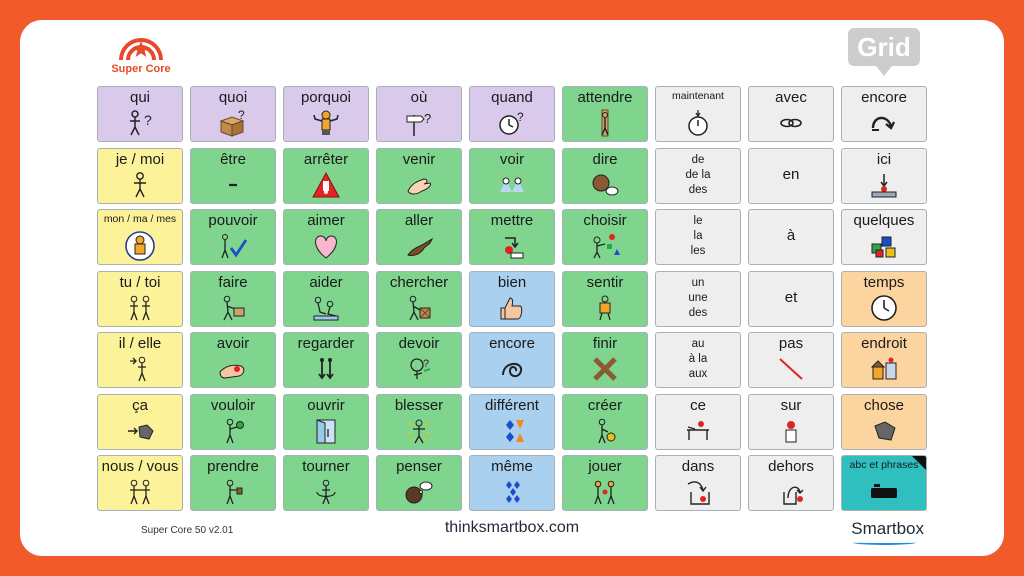  I want to click on cell-label: ici, so click(884, 159).